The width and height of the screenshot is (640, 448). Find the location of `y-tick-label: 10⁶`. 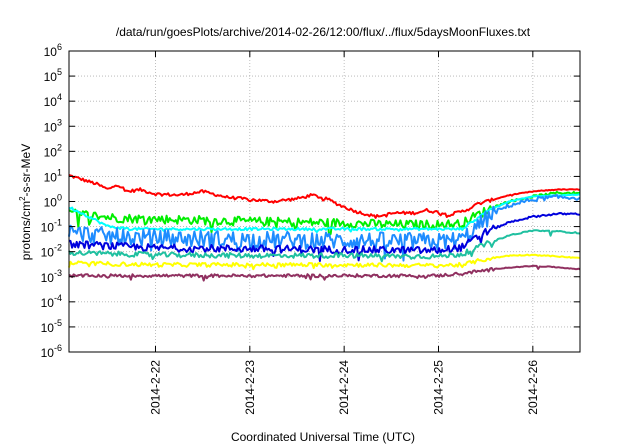

y-tick-label: 10⁶ is located at coordinates (53, 50).